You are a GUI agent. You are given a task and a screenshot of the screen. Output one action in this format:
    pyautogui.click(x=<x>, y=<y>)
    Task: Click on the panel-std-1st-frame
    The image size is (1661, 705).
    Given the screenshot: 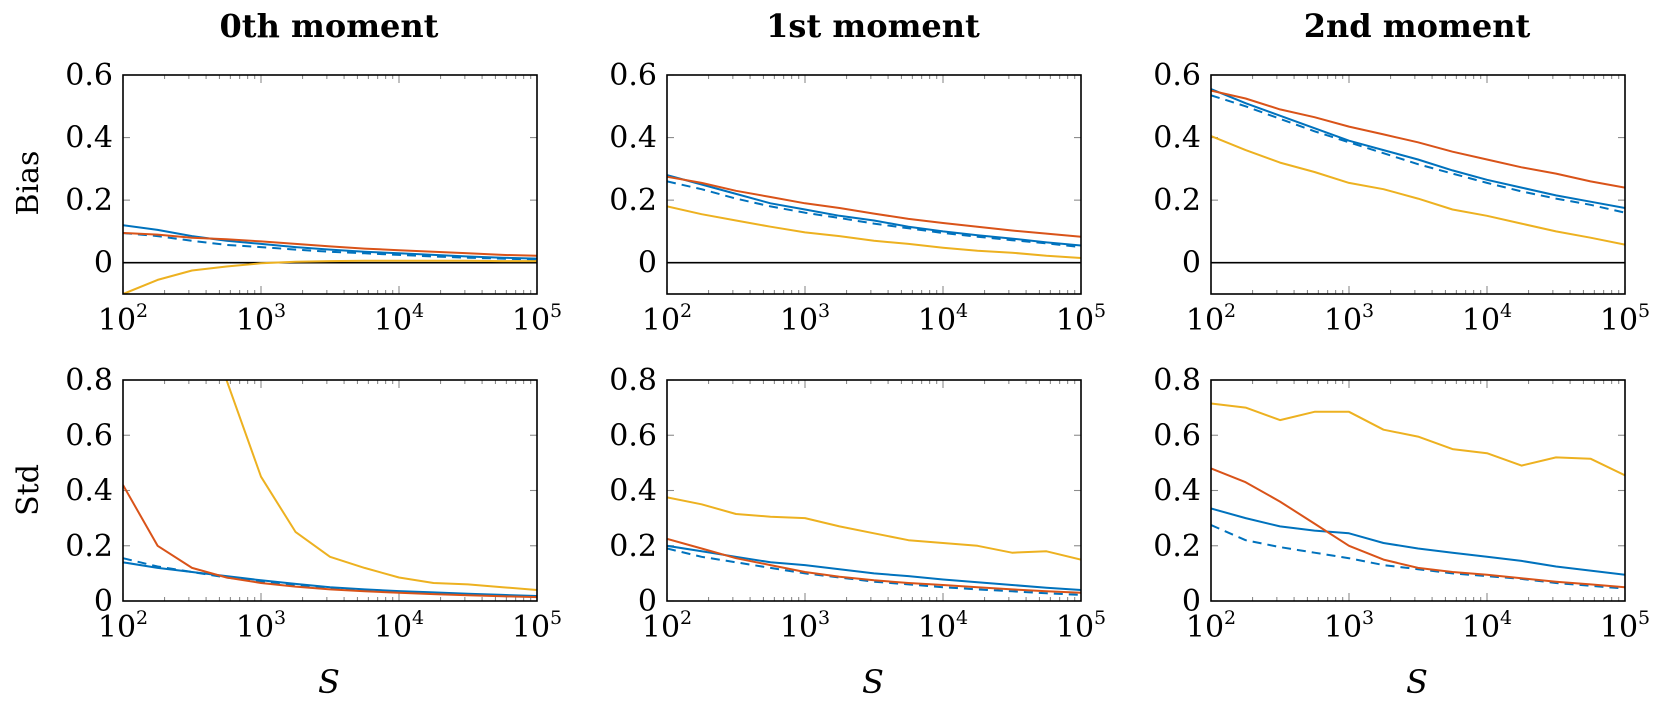 What is the action you would take?
    pyautogui.click(x=874, y=490)
    